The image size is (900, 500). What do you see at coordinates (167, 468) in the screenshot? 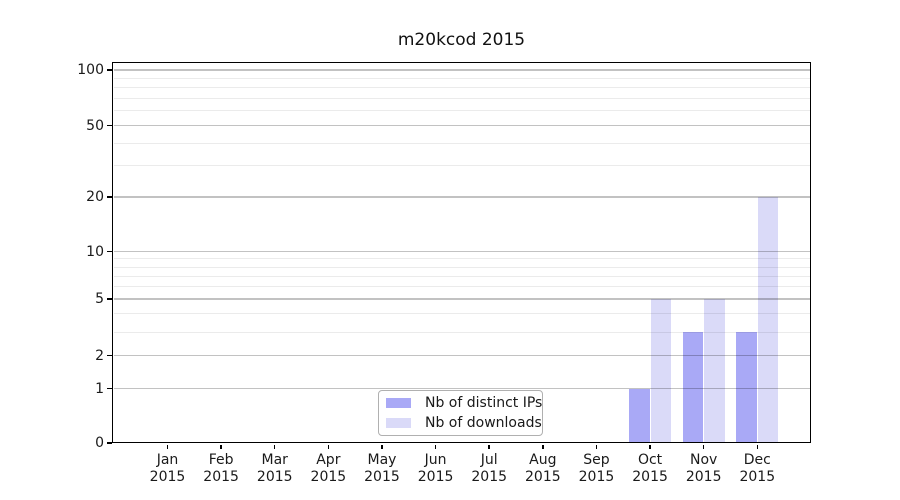
I see `x-tick-label-jan: Jan 2015` at bounding box center [167, 468].